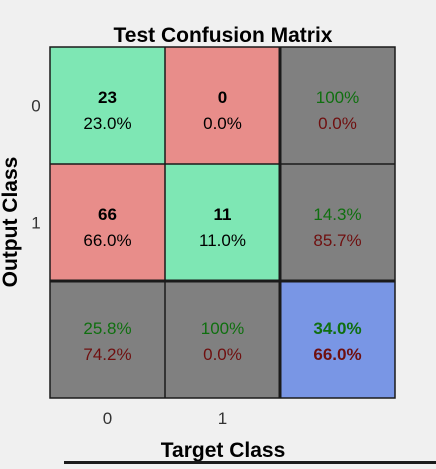 This screenshot has height=469, width=436. What do you see at coordinates (107, 240) in the screenshot?
I see `cell-percent-1-0: 66.0%` at bounding box center [107, 240].